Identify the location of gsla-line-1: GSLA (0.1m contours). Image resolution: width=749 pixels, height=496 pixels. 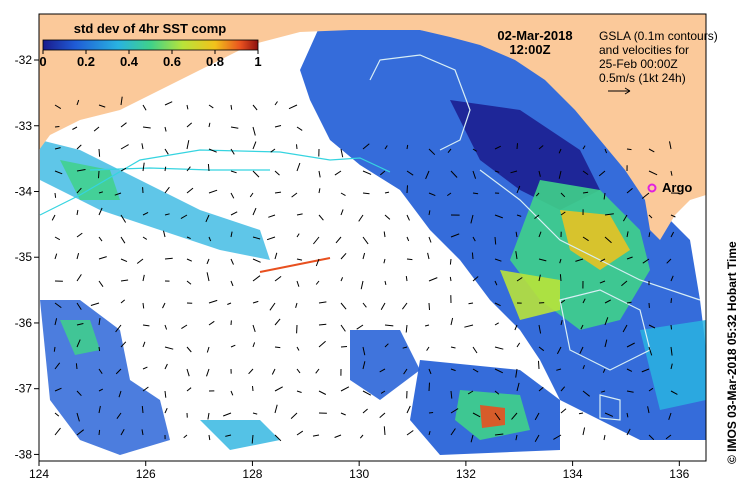
(658, 36).